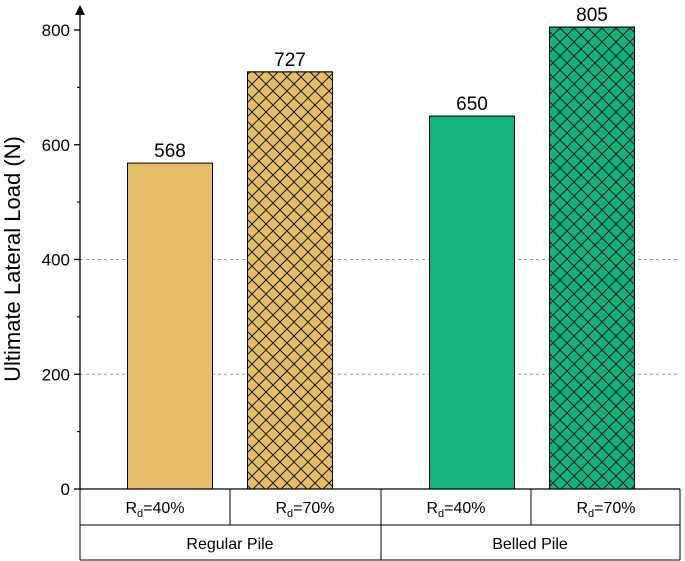 Image resolution: width=685 pixels, height=561 pixels. I want to click on data-label-1-1: 568, so click(170, 151).